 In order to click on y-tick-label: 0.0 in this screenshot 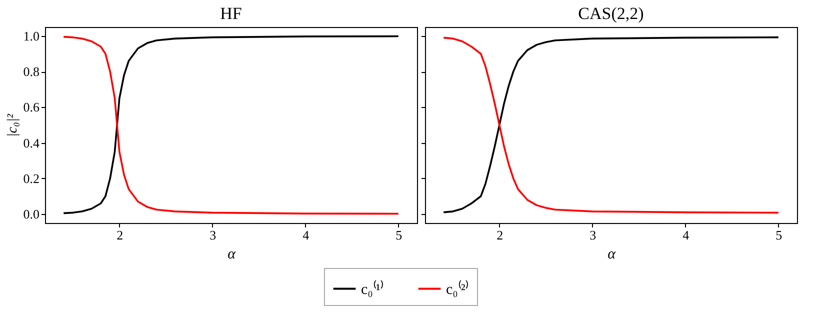, I will do `click(31, 214)`.